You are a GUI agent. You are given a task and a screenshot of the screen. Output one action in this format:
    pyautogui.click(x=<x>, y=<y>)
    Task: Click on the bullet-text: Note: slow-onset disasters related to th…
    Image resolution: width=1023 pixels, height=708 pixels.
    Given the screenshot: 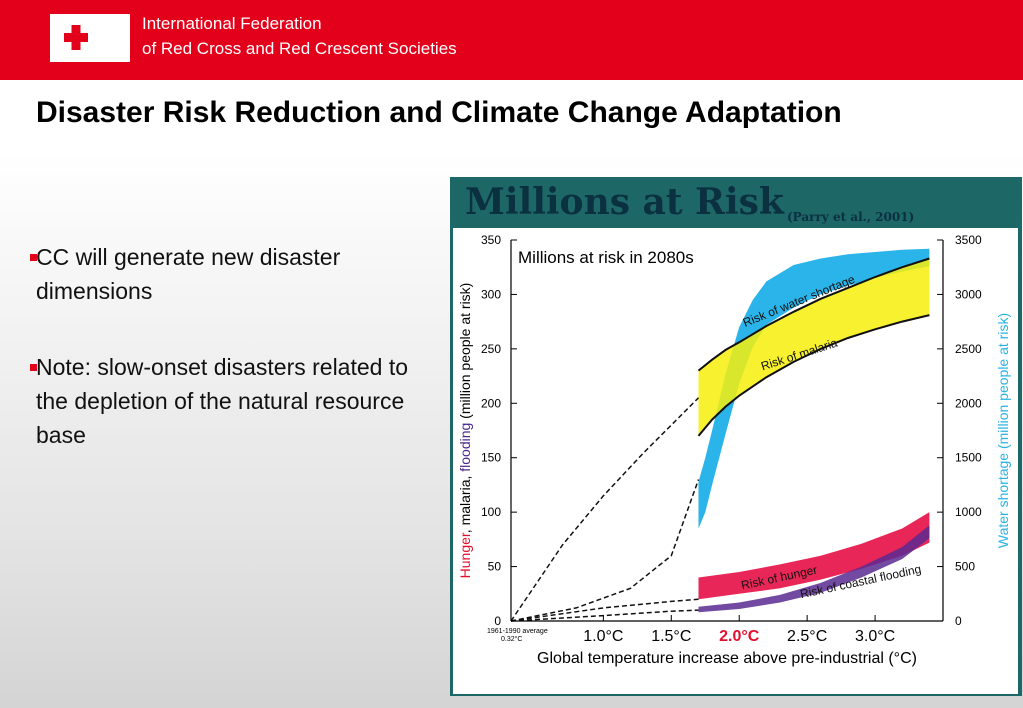 What is the action you would take?
    pyautogui.click(x=222, y=401)
    